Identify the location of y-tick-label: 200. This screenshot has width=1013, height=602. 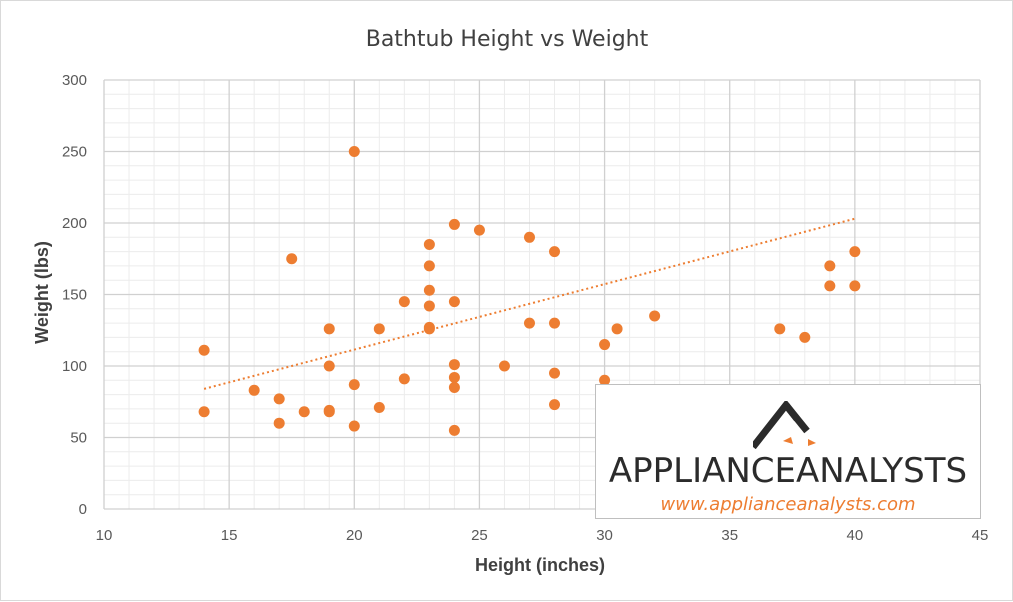
(74, 223).